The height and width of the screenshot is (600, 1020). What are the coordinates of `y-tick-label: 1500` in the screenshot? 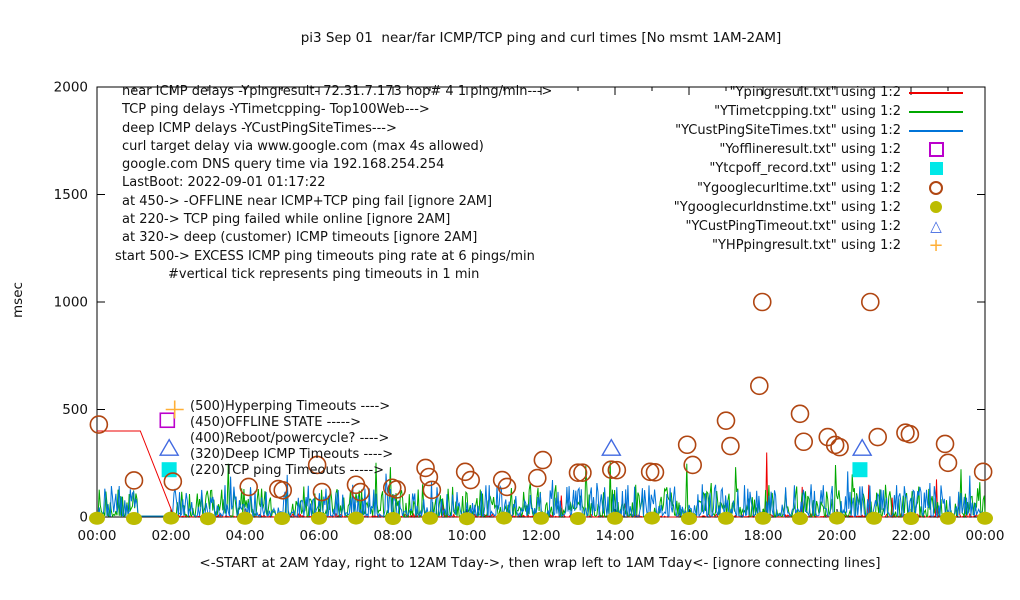 It's located at (71, 195).